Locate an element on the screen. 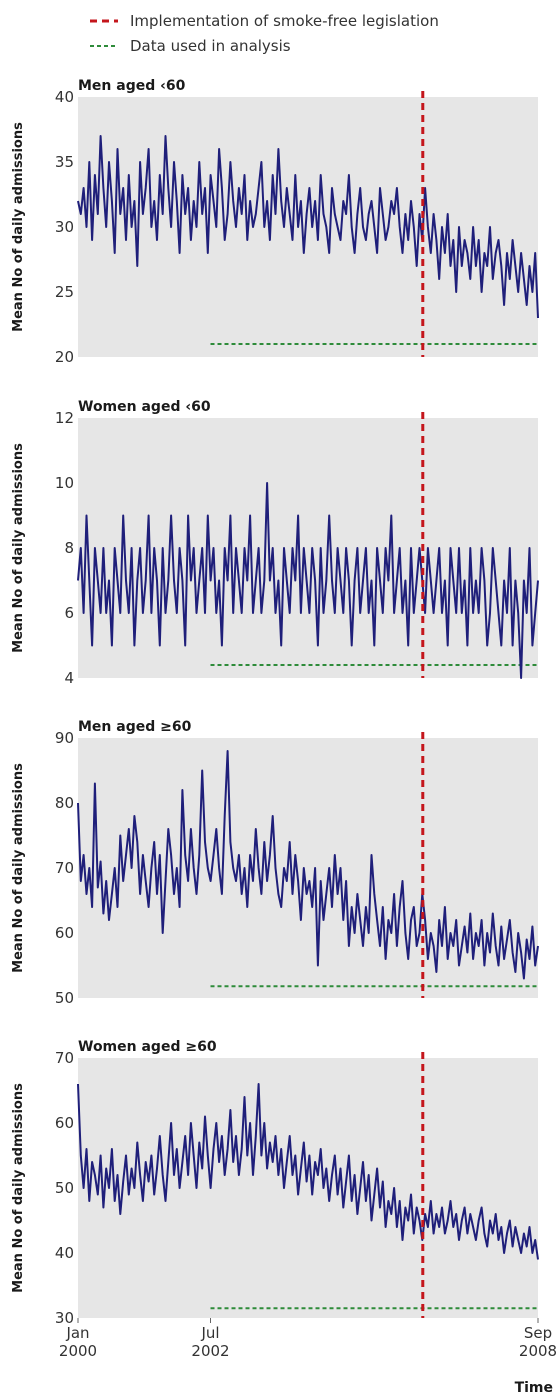  panel-title: Women aged ‹60 is located at coordinates (144, 407).